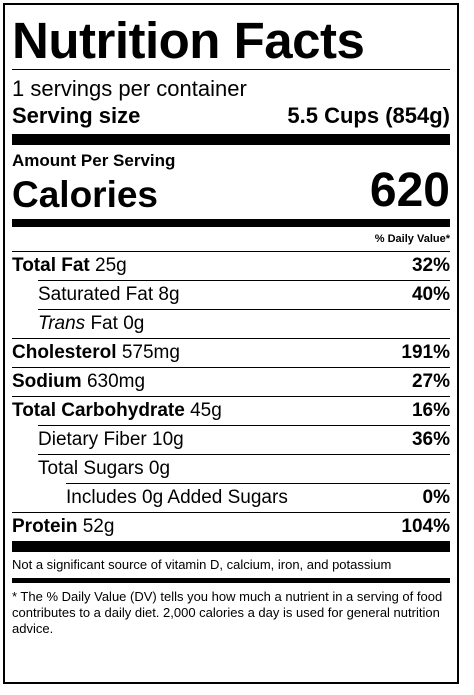 Image resolution: width=474 pixels, height=695 pixels. I want to click on calories-row: Calories 620, so click(231, 191).